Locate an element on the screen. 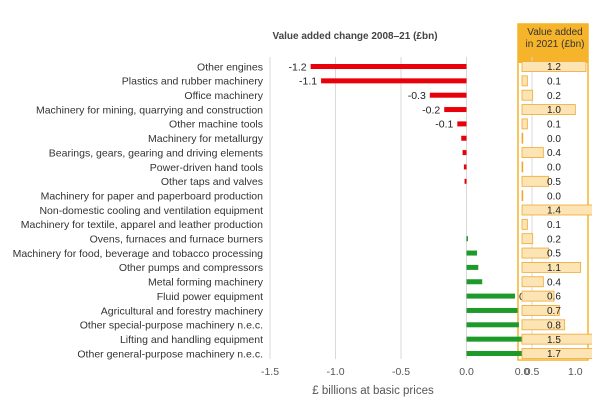 The height and width of the screenshot is (400, 592). category-label: Other machine tools is located at coordinates (216, 125).